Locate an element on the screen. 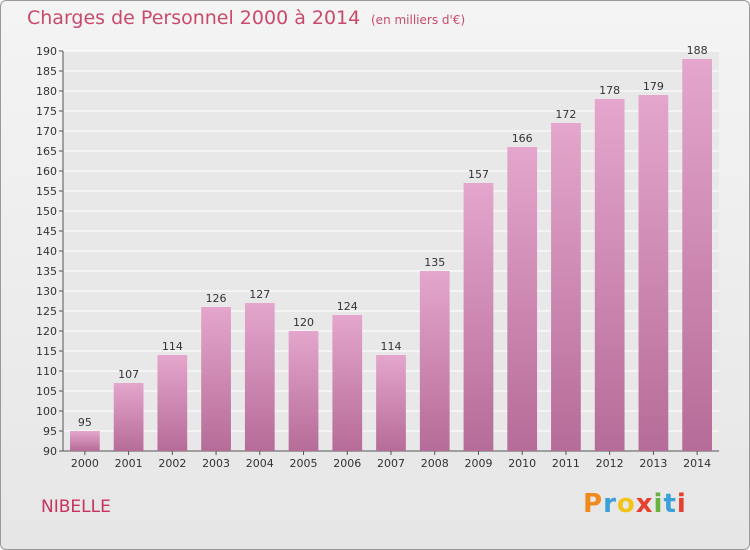 The width and height of the screenshot is (750, 550). proxiti-logo: Proxiti is located at coordinates (635, 504).